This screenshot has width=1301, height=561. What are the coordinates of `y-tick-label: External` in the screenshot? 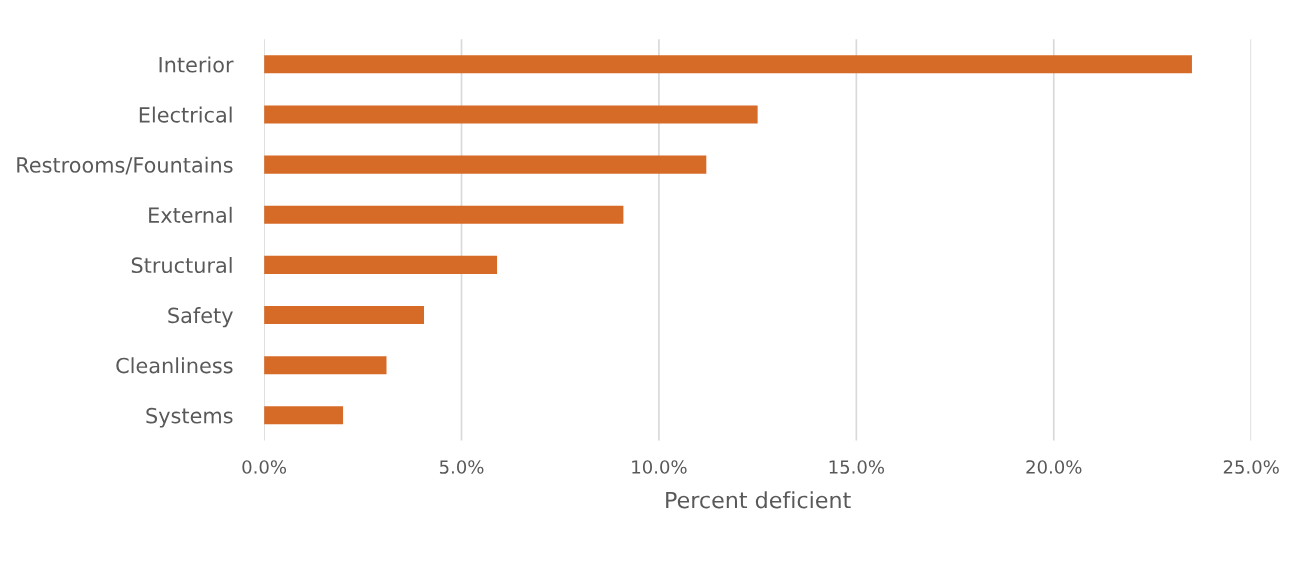 It's located at (190, 214).